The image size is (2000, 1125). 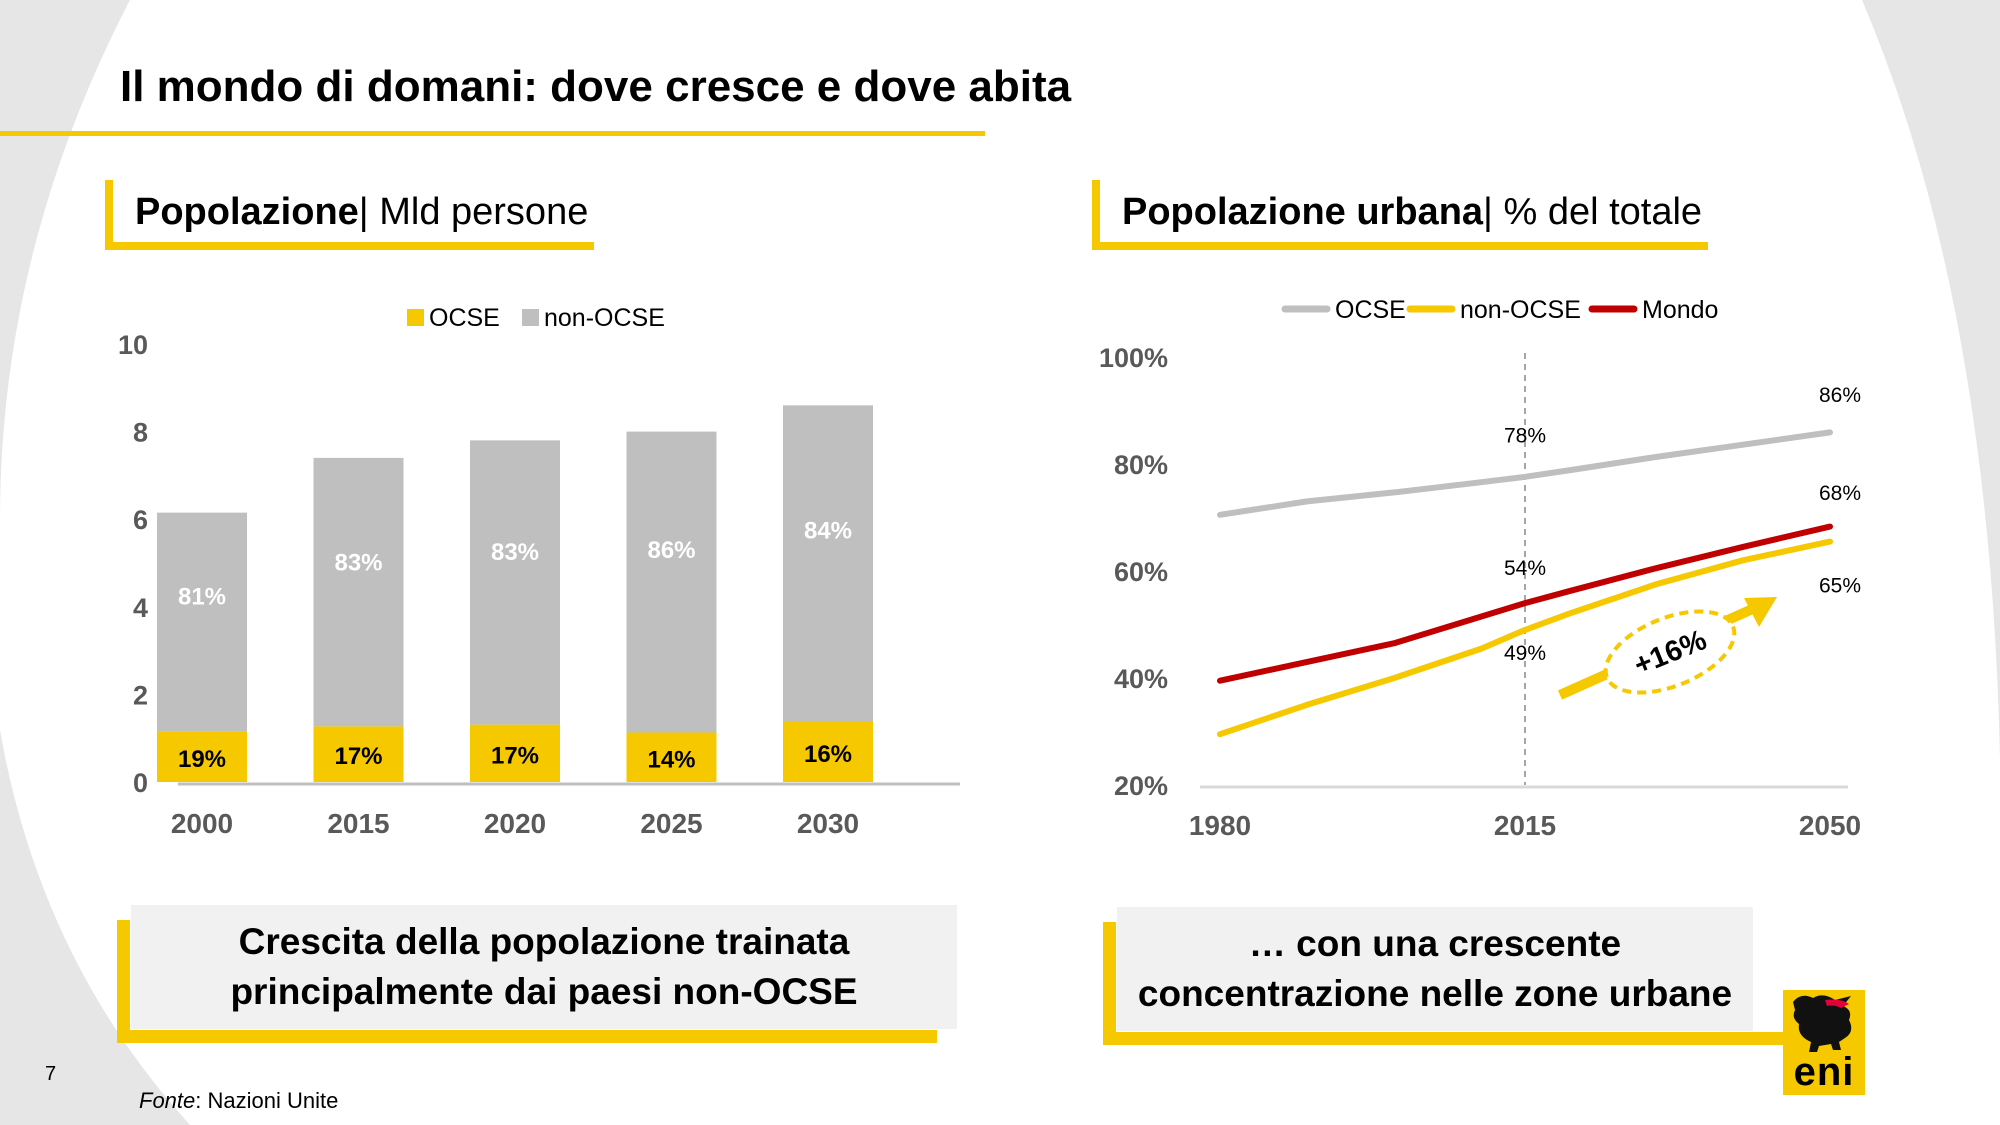 What do you see at coordinates (1670, 652) in the screenshot?
I see `growth-ellipse` at bounding box center [1670, 652].